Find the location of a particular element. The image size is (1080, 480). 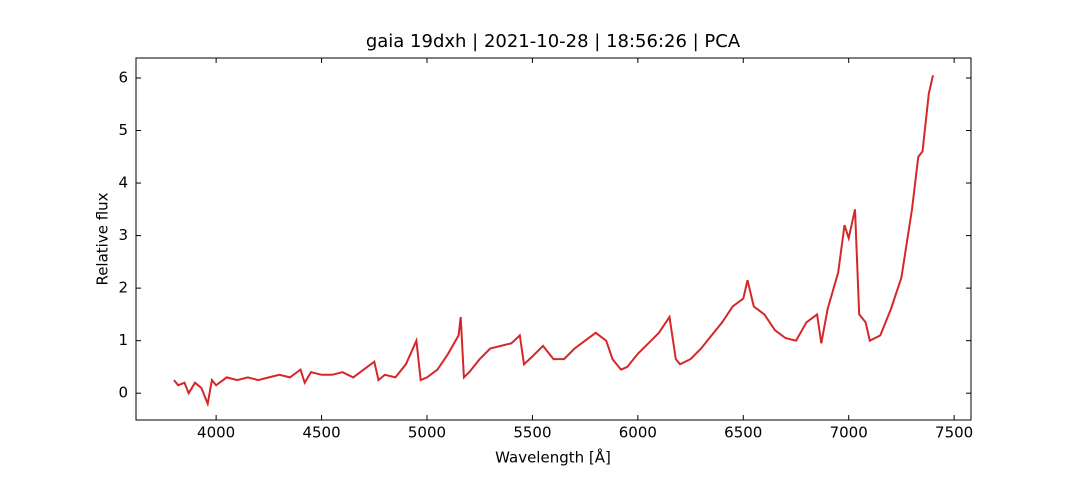

y-axis-label: Relative flux is located at coordinates (103, 238).